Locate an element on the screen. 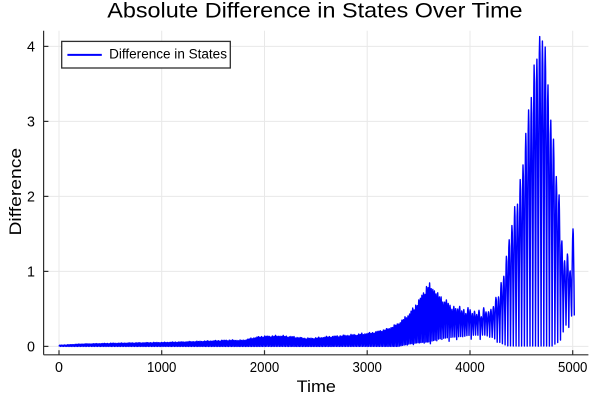  svg-text: 2000 is located at coordinates (264, 368).